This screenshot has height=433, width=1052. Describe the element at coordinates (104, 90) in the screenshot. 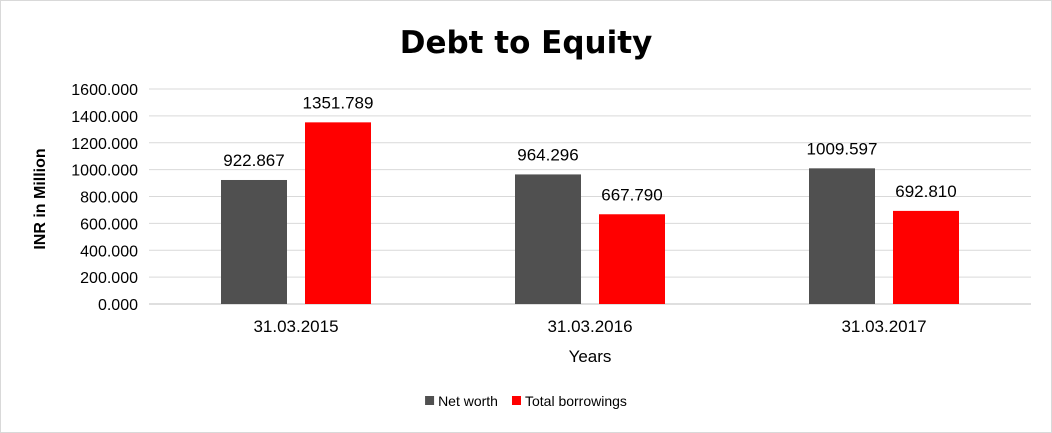

I see `y-tick-label: 1600.000` at that location.